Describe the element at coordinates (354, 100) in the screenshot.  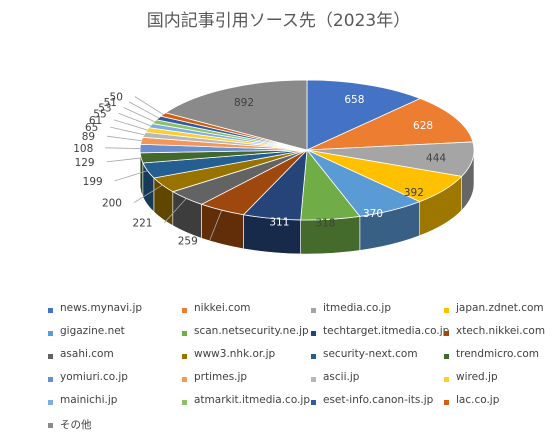
I see `data-label-news.mynavi.jp: 658` at that location.